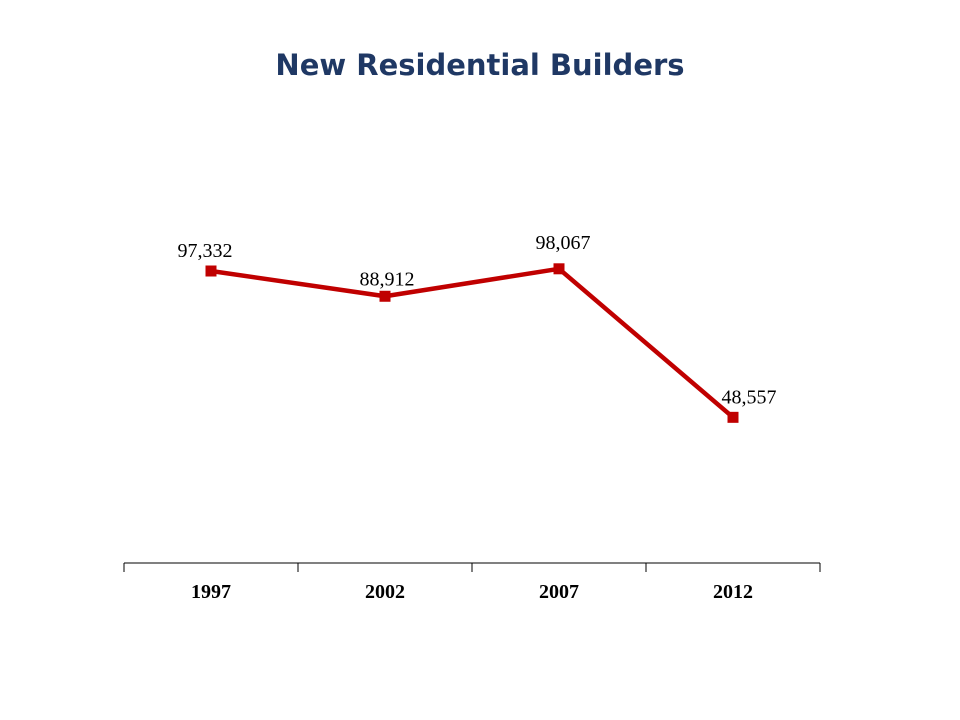  What do you see at coordinates (480, 65) in the screenshot?
I see `chart-title: New Residential Builders` at bounding box center [480, 65].